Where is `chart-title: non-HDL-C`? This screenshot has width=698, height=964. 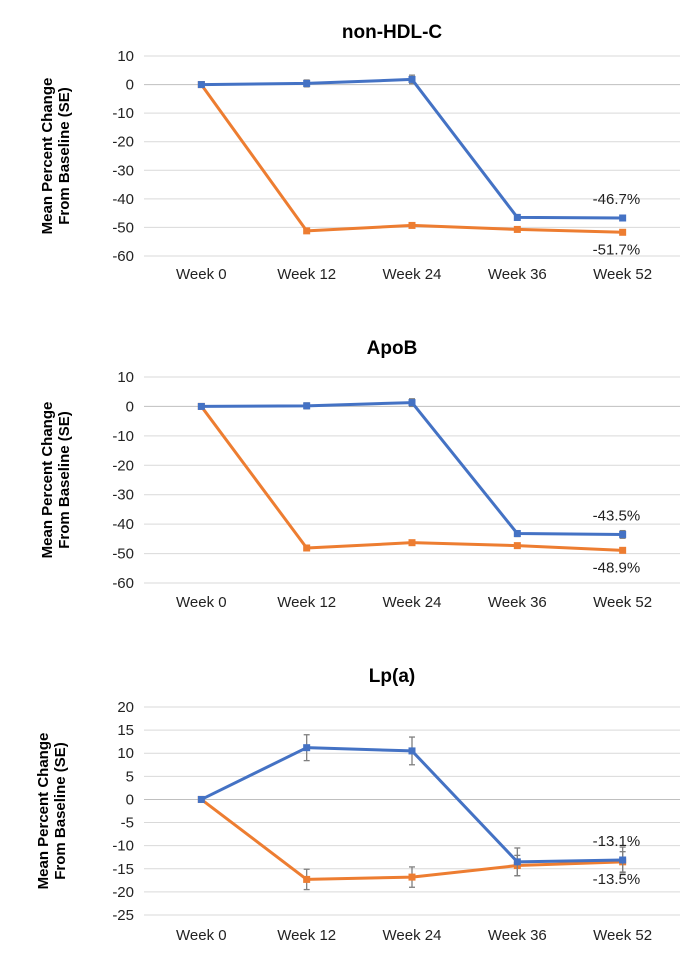
chart-title: non-HDL-C is located at coordinates (392, 32).